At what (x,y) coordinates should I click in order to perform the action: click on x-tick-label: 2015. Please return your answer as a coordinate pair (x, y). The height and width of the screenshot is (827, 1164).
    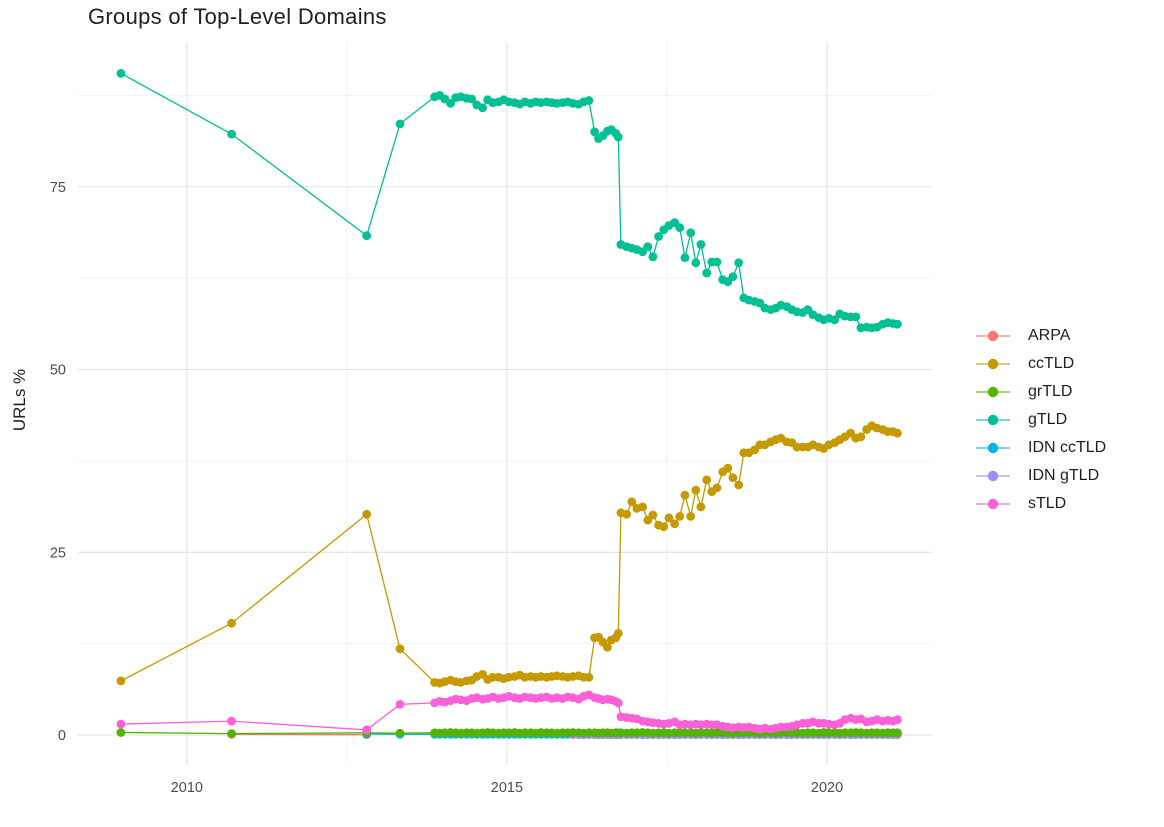
    Looking at the image, I should click on (507, 788).